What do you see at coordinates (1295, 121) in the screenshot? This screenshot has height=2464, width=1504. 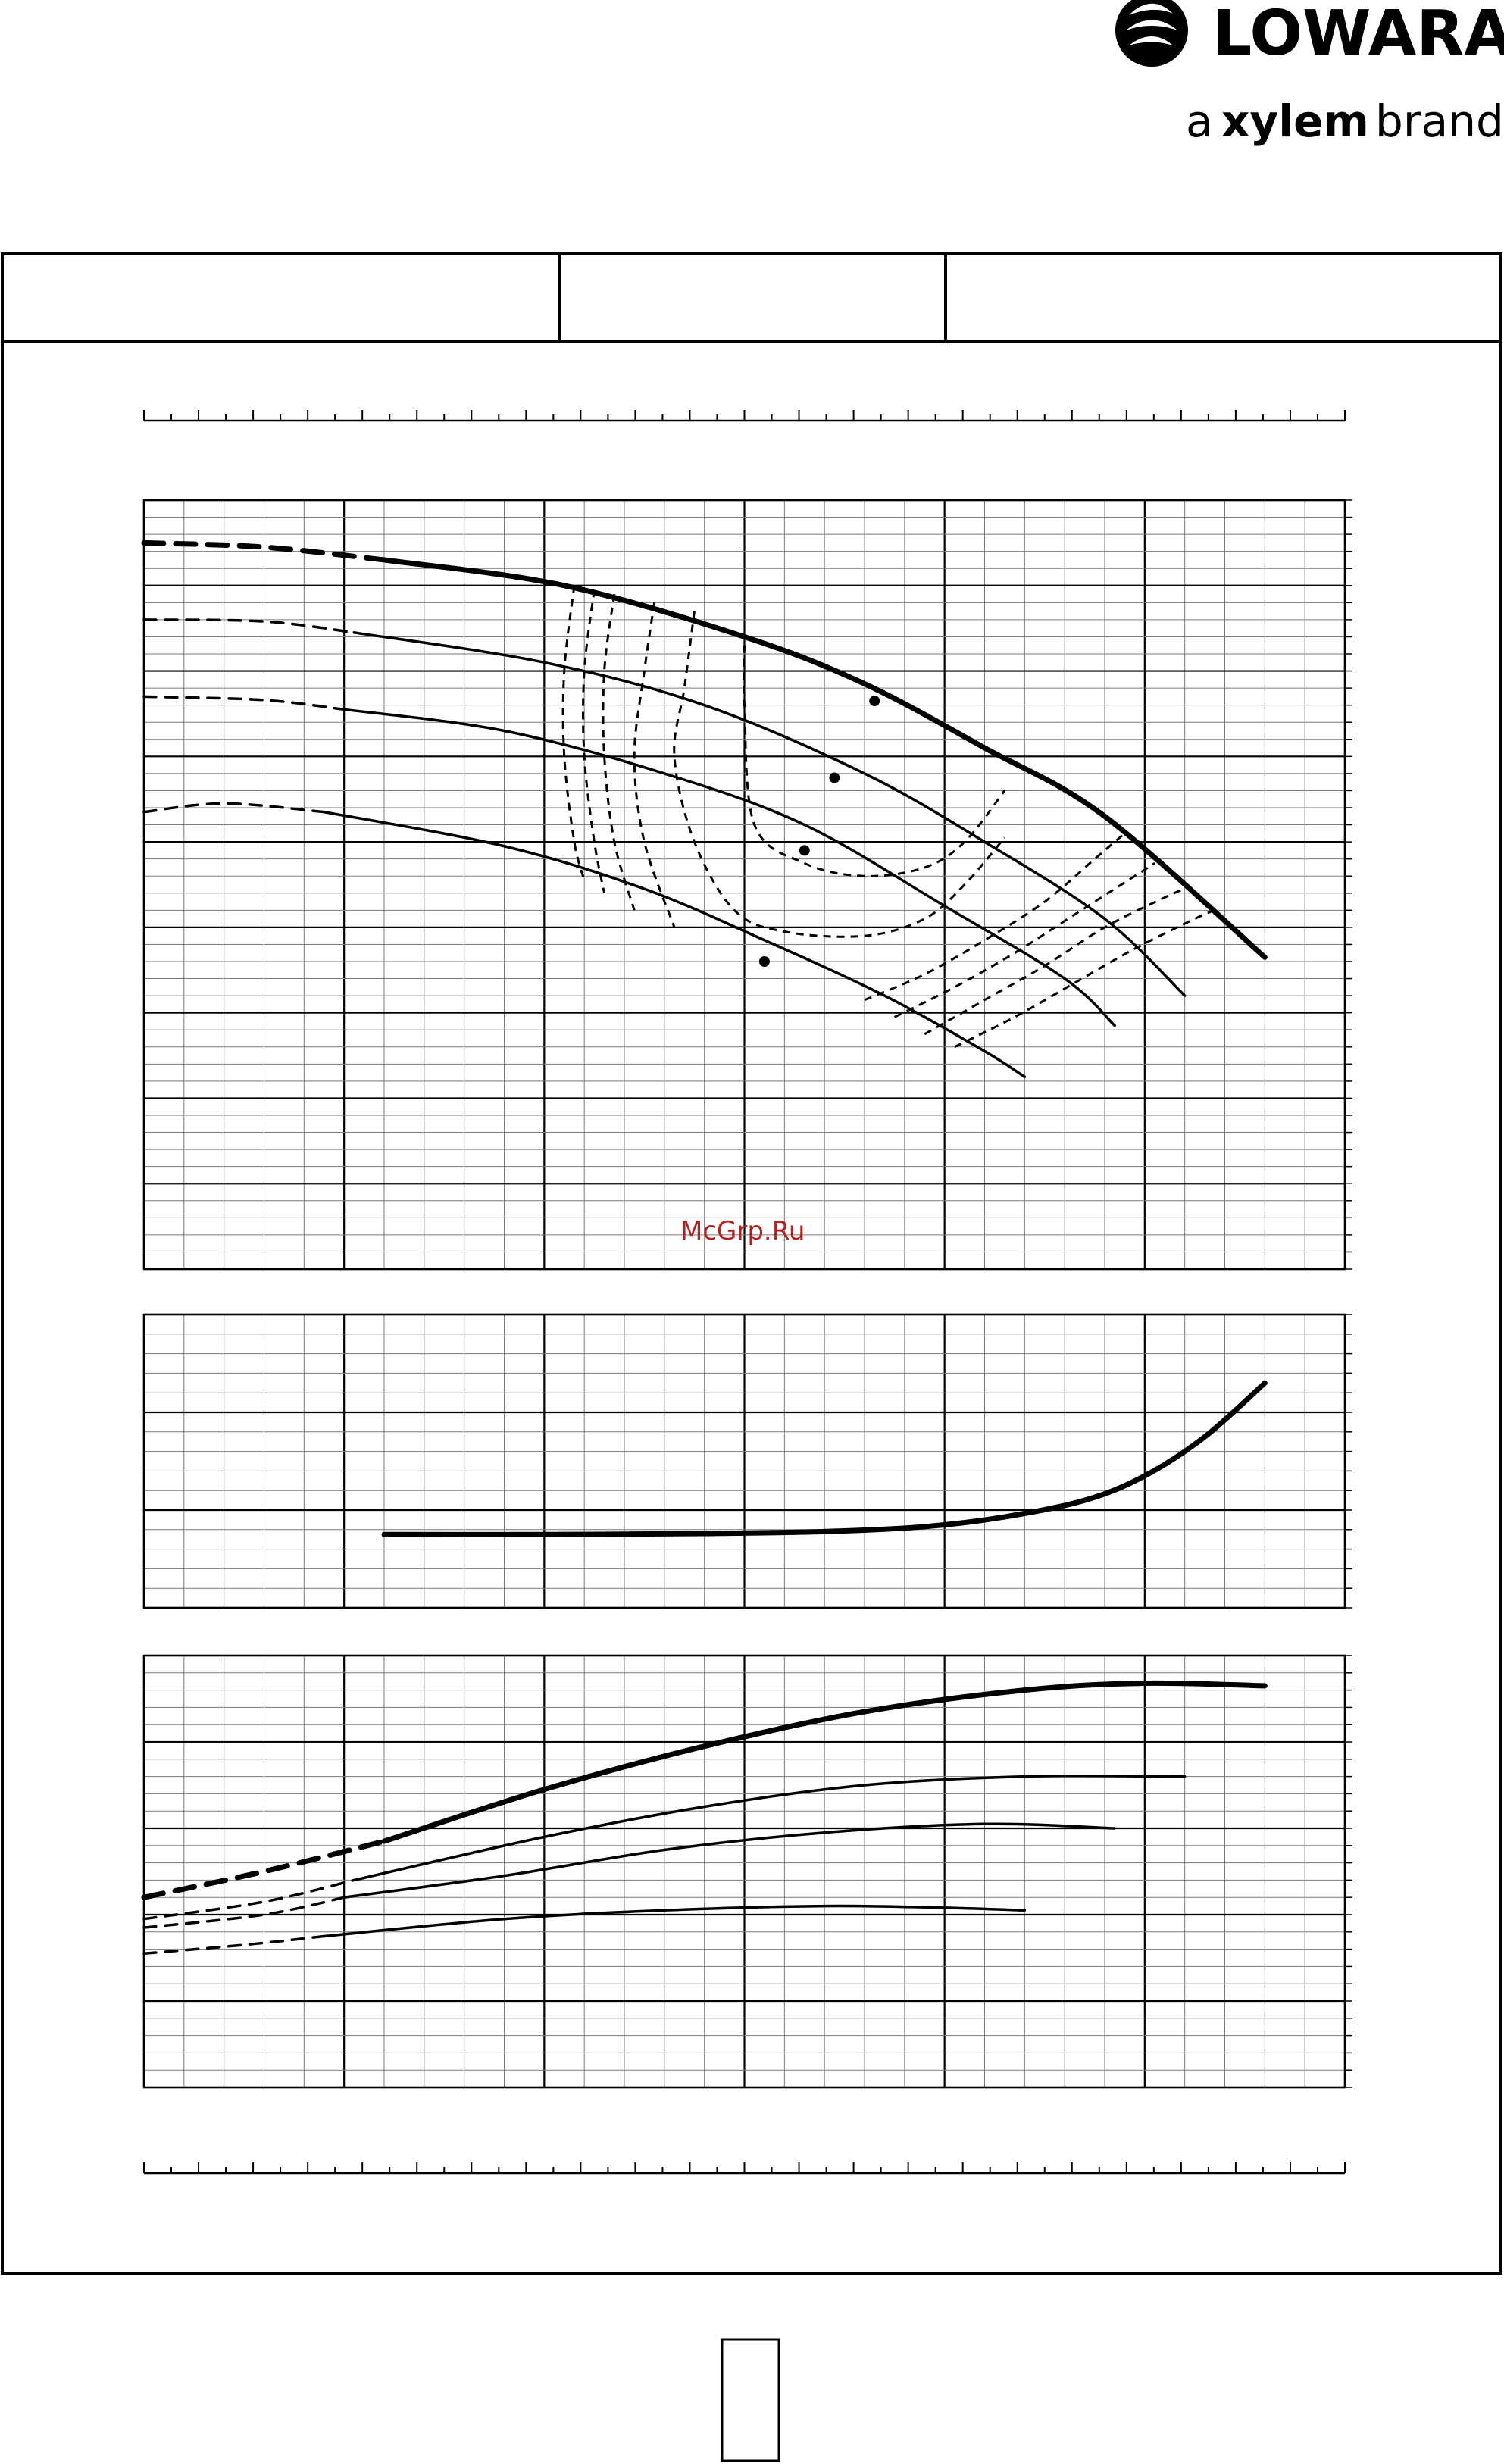 I see `tagline-brand: xylem` at bounding box center [1295, 121].